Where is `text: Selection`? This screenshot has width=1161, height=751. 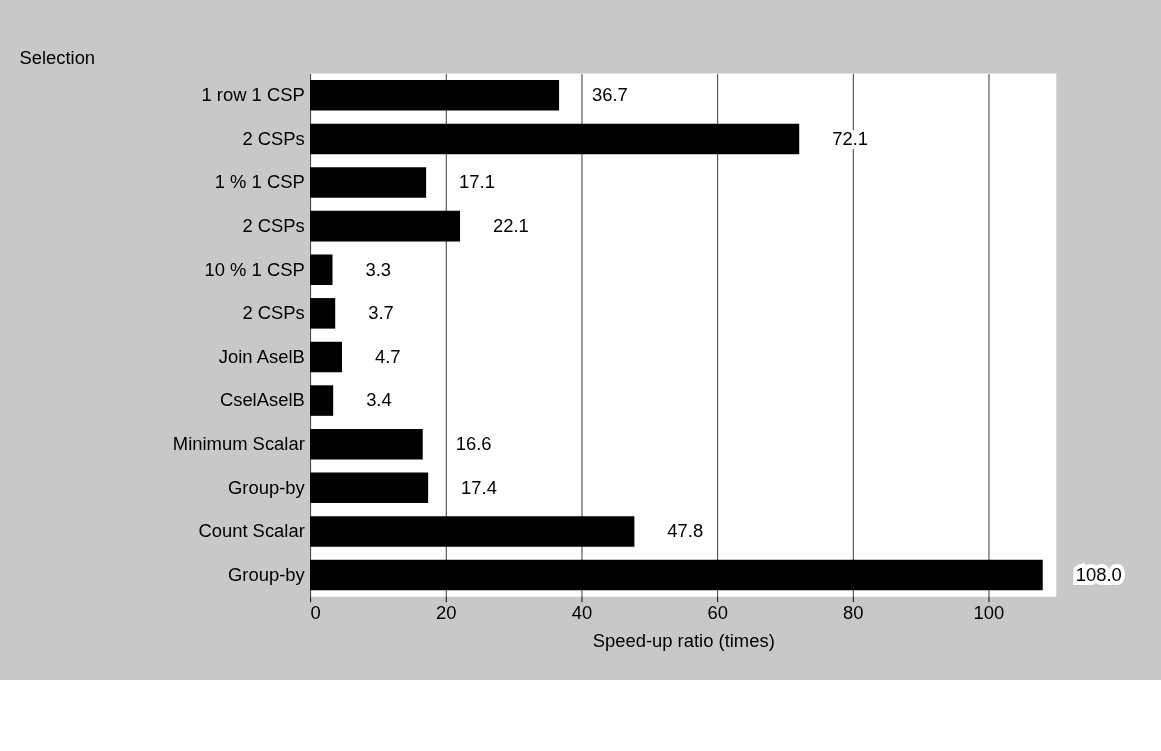
text: Selection is located at coordinates (57, 57).